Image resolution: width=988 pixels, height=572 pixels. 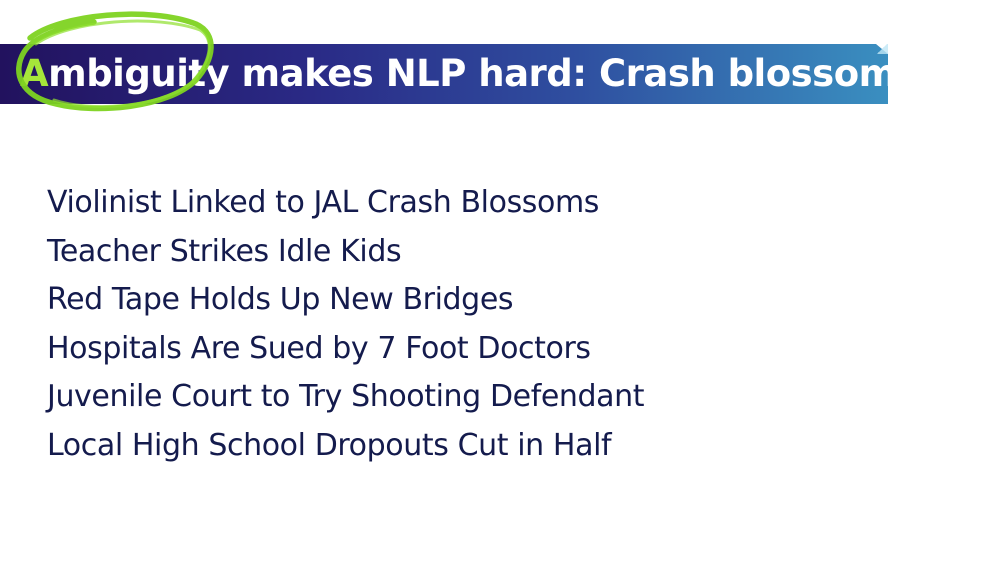 I want to click on list-item: Juvenile Court to Try Shooting Defendant, so click(x=346, y=396).